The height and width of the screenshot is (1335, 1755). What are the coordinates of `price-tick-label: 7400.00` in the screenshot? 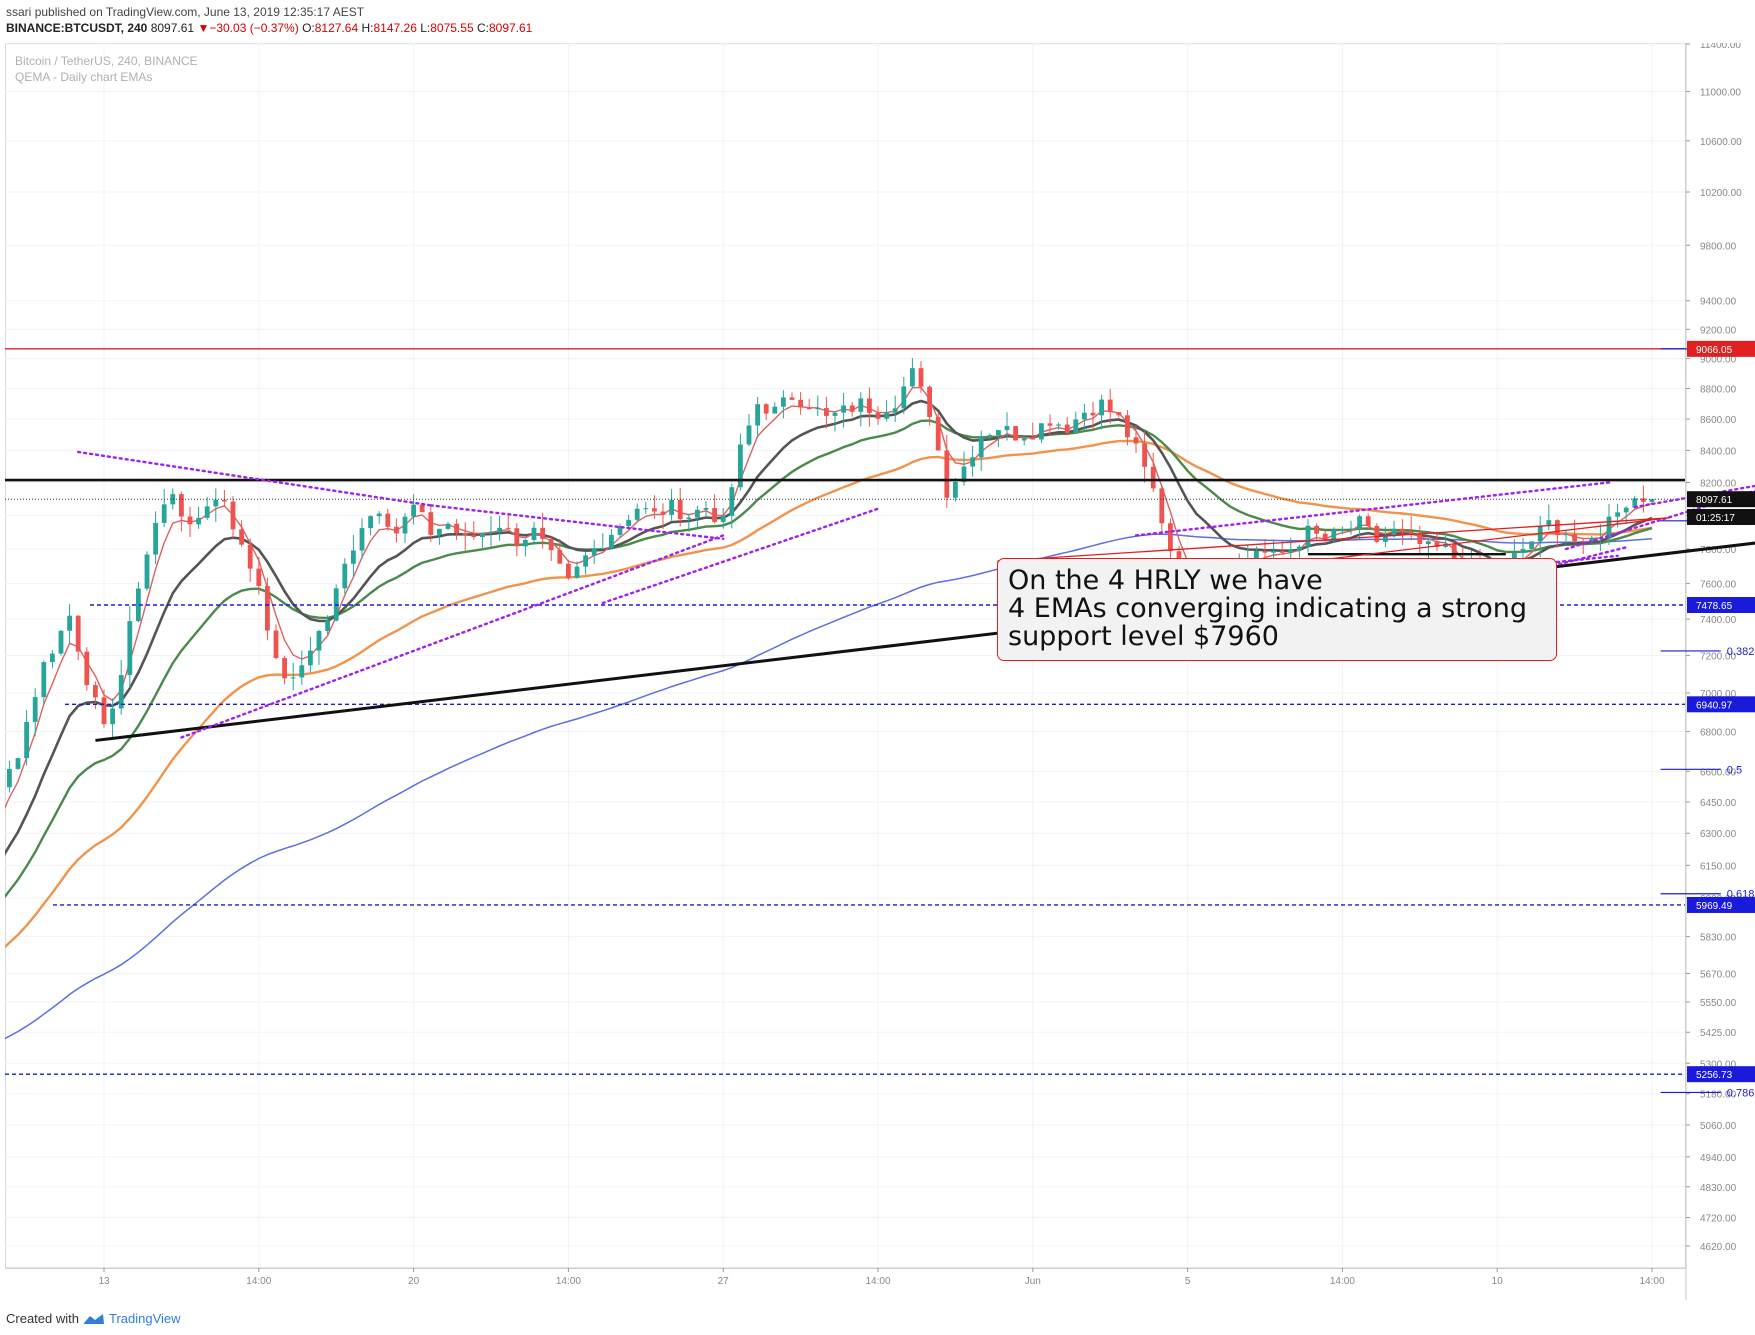 It's located at (1718, 620).